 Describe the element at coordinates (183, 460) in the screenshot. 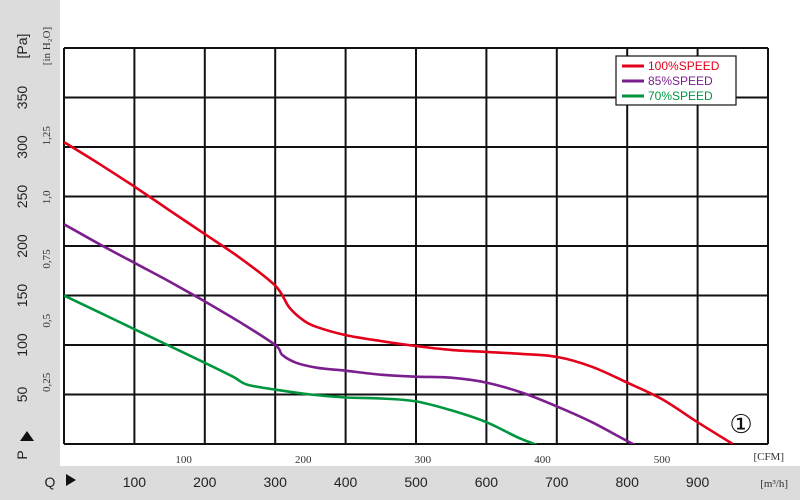

I see `x-tick-label-cfm: 100` at that location.